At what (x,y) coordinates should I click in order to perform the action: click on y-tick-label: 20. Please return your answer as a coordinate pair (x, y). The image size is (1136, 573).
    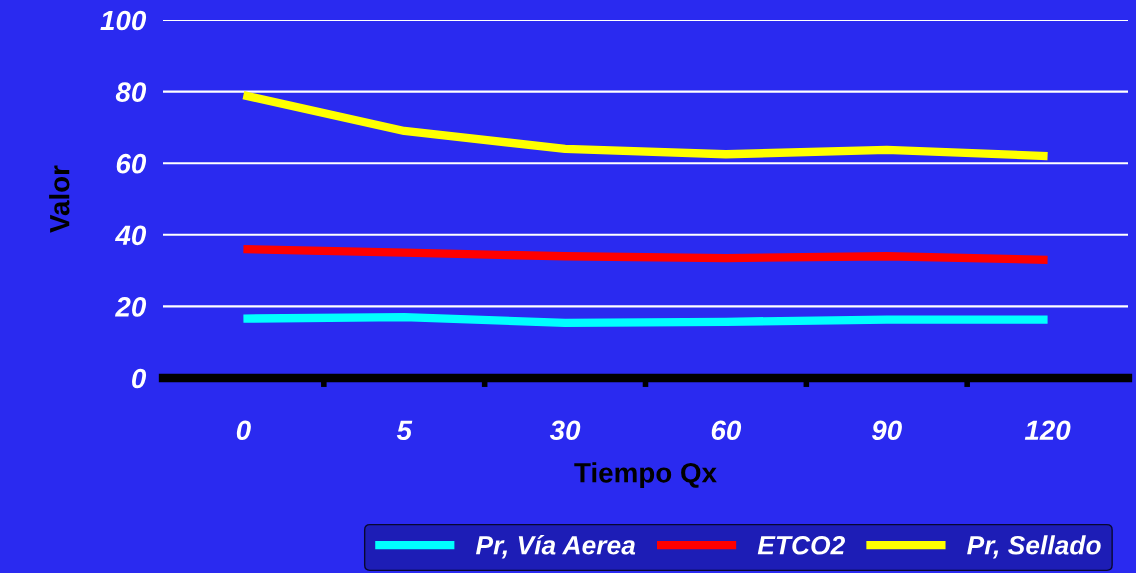
    Looking at the image, I should click on (131, 307).